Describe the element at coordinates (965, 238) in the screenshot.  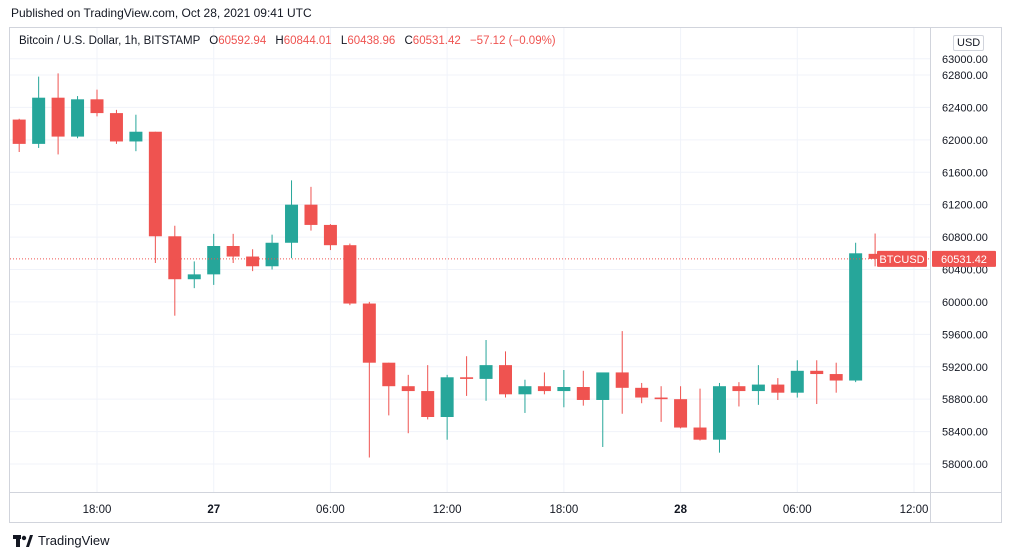
I see `y-tick-label: 60800.00` at that location.